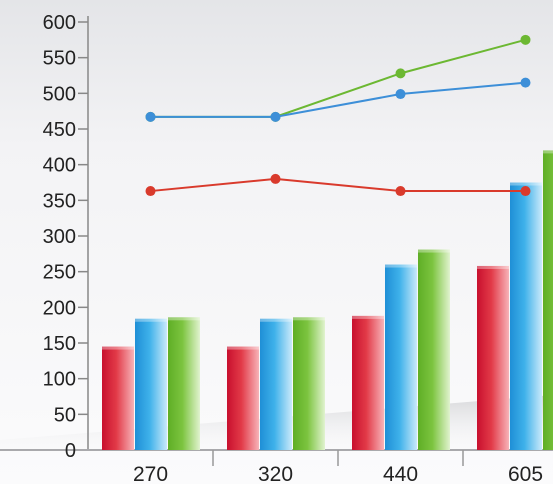  Describe the element at coordinates (65, 415) in the screenshot. I see `y-tick-label: 50` at that location.